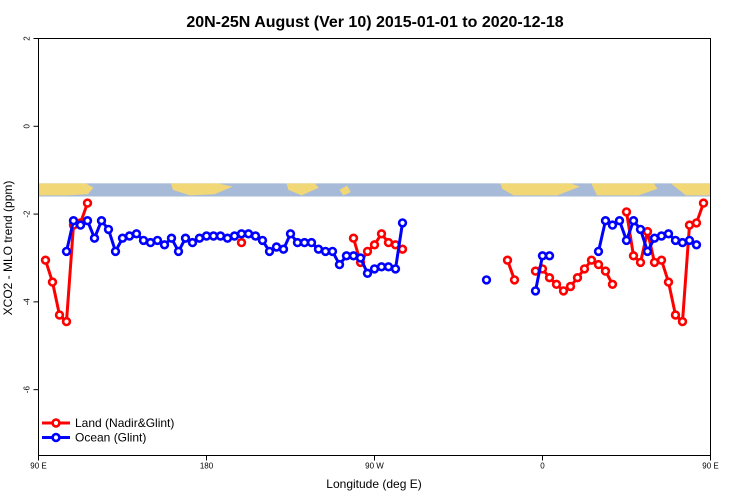 The height and width of the screenshot is (500, 750). Describe the element at coordinates (27, 302) in the screenshot. I see `y-tick-label: -4` at that location.